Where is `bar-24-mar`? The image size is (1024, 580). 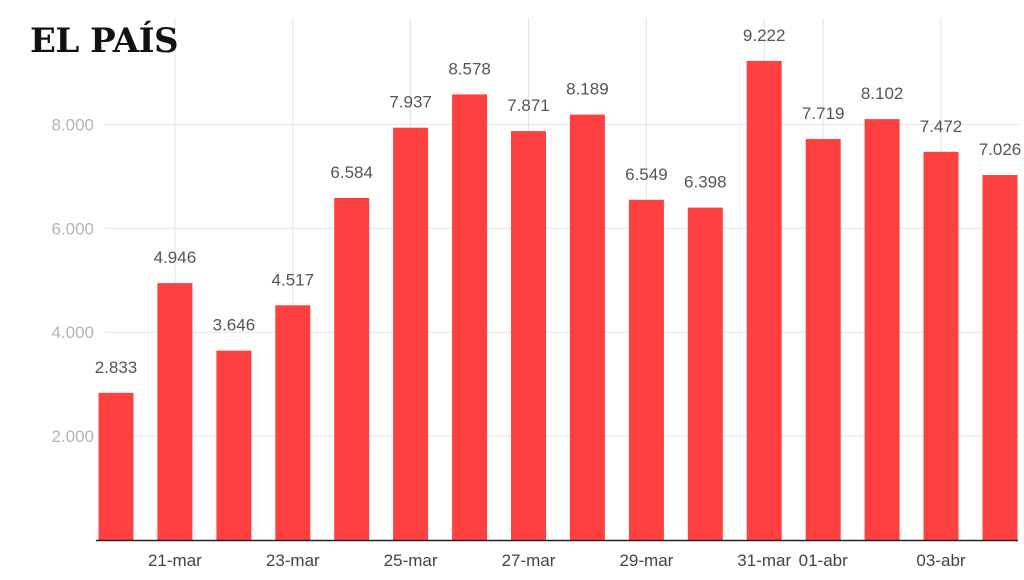
bar-24-mar is located at coordinates (352, 369).